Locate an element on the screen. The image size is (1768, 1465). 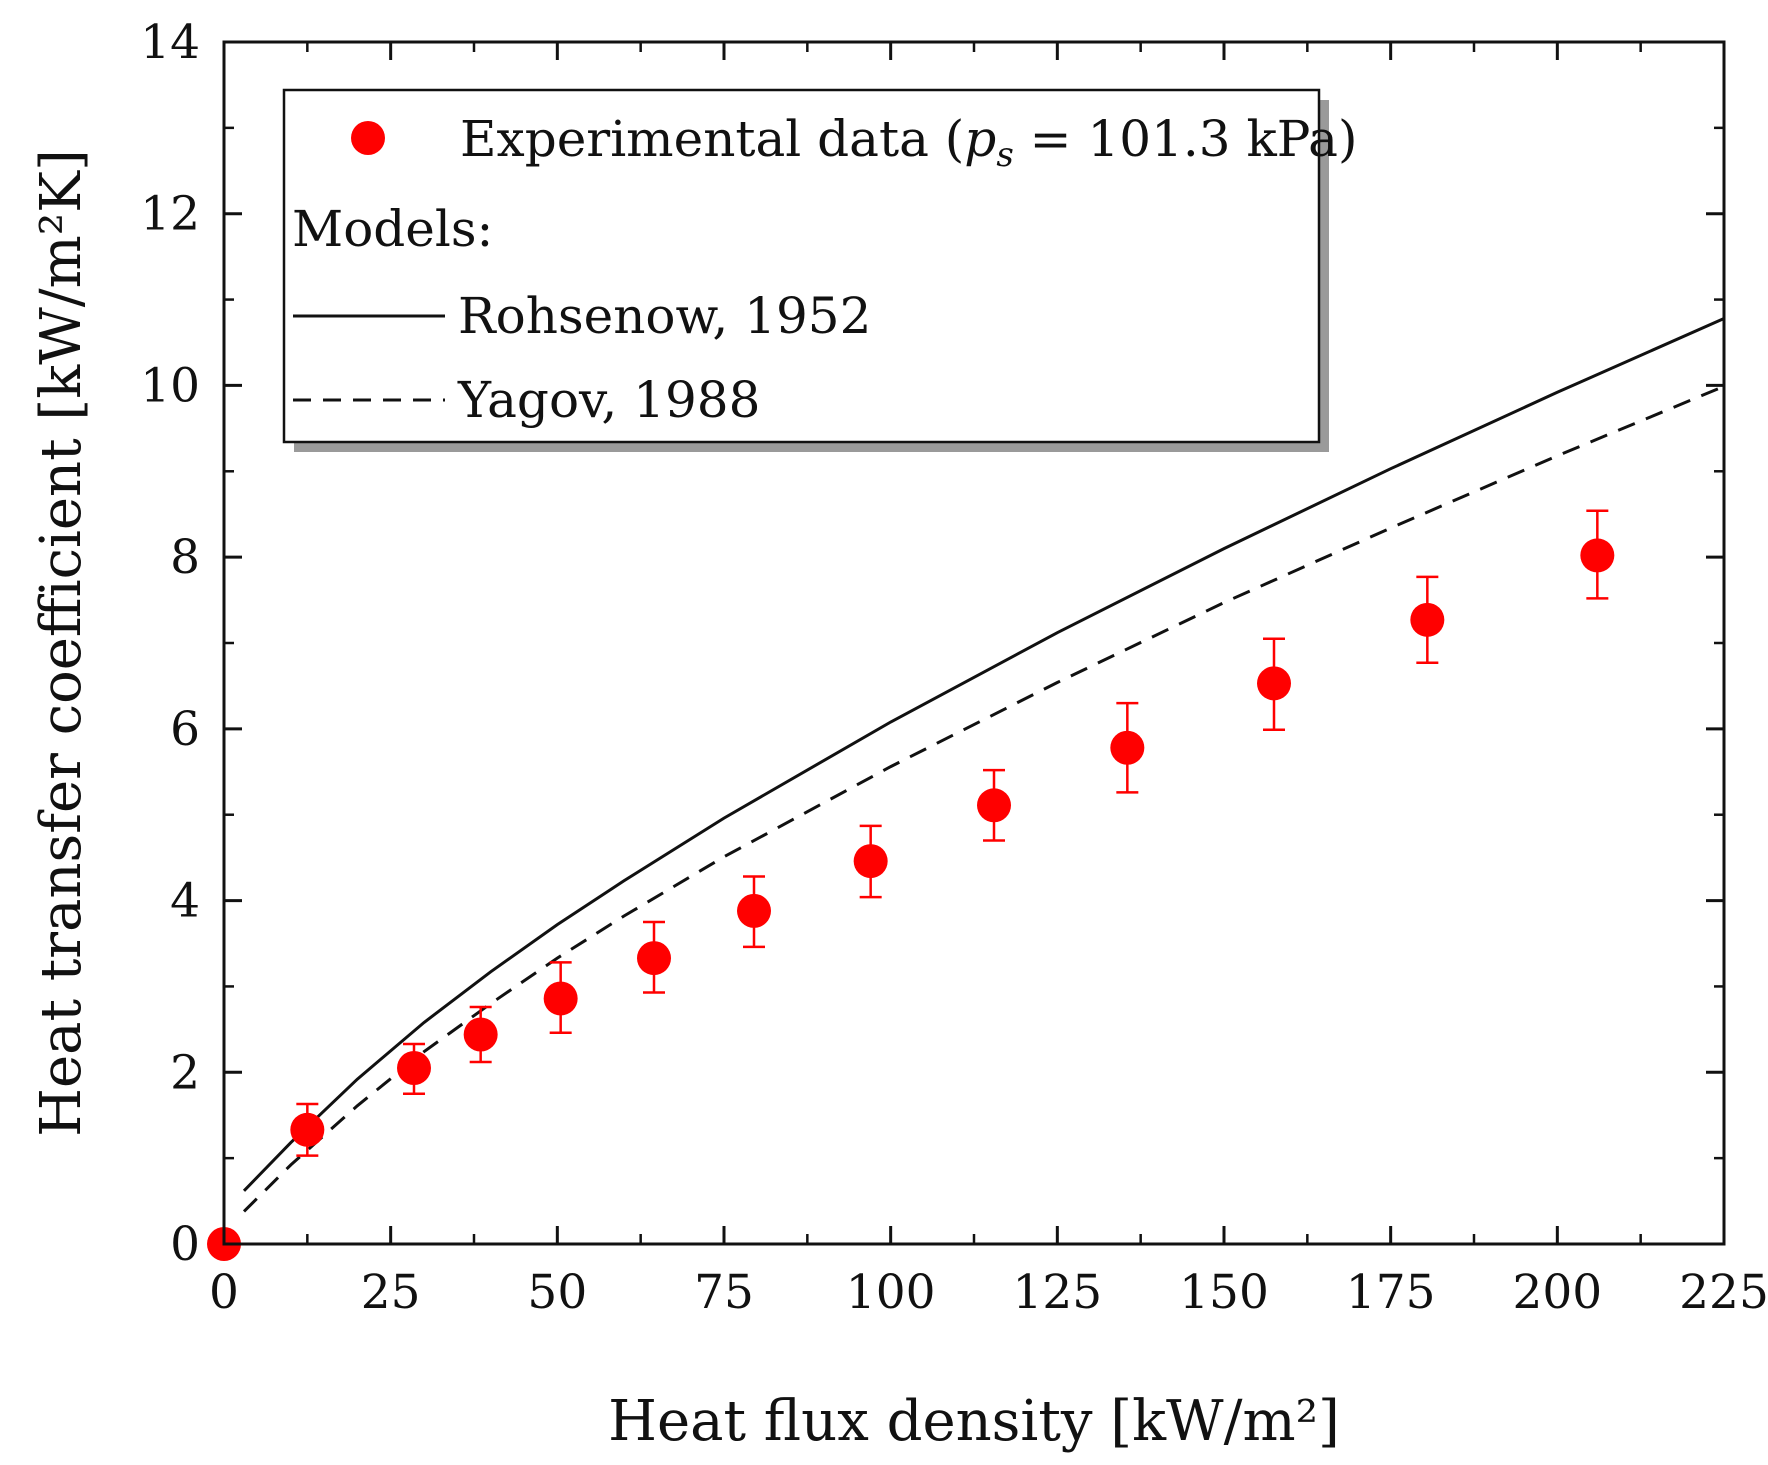
y-axis-title-text: Heat transfer coefficient [kW/m²K] is located at coordinates (61, 643).